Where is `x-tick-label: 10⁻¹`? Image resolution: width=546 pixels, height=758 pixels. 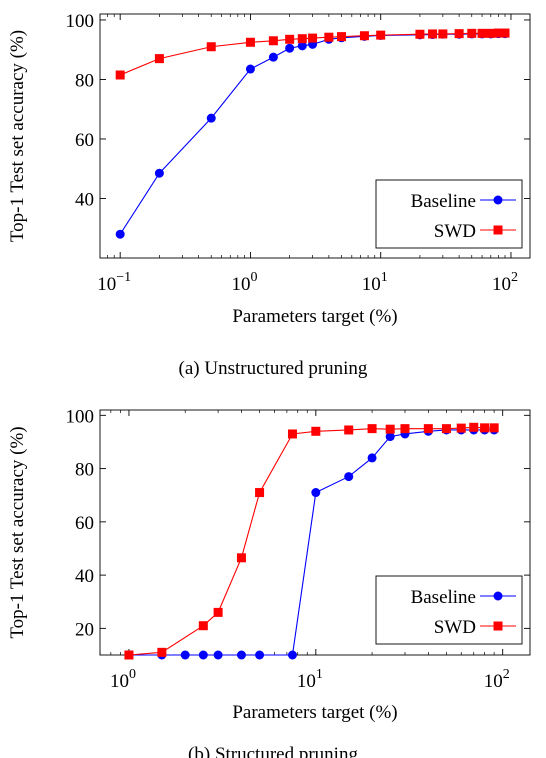 x-tick-label: 10⁻¹ is located at coordinates (114, 282).